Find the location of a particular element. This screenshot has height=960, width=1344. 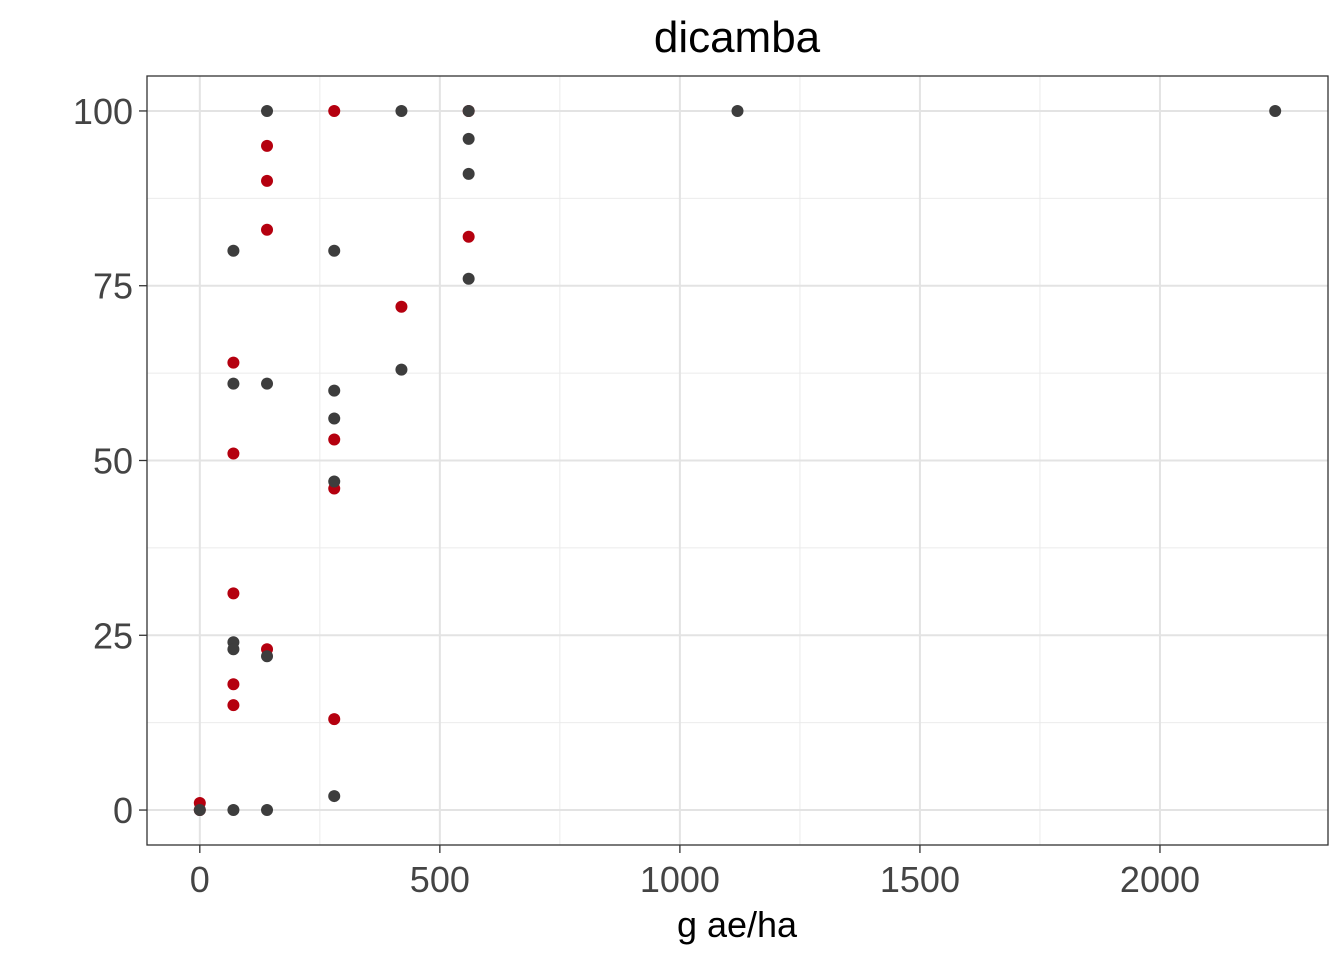

x-tick-label: 2000 is located at coordinates (1160, 879).